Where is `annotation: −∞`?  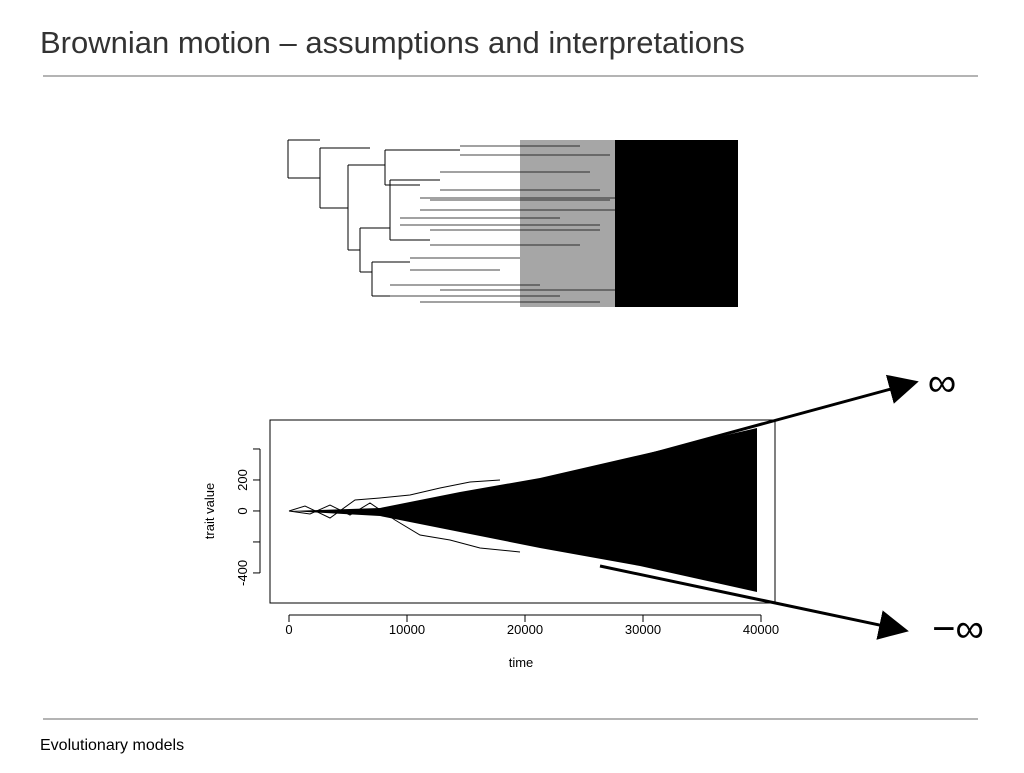
annotation: −∞ is located at coordinates (958, 629).